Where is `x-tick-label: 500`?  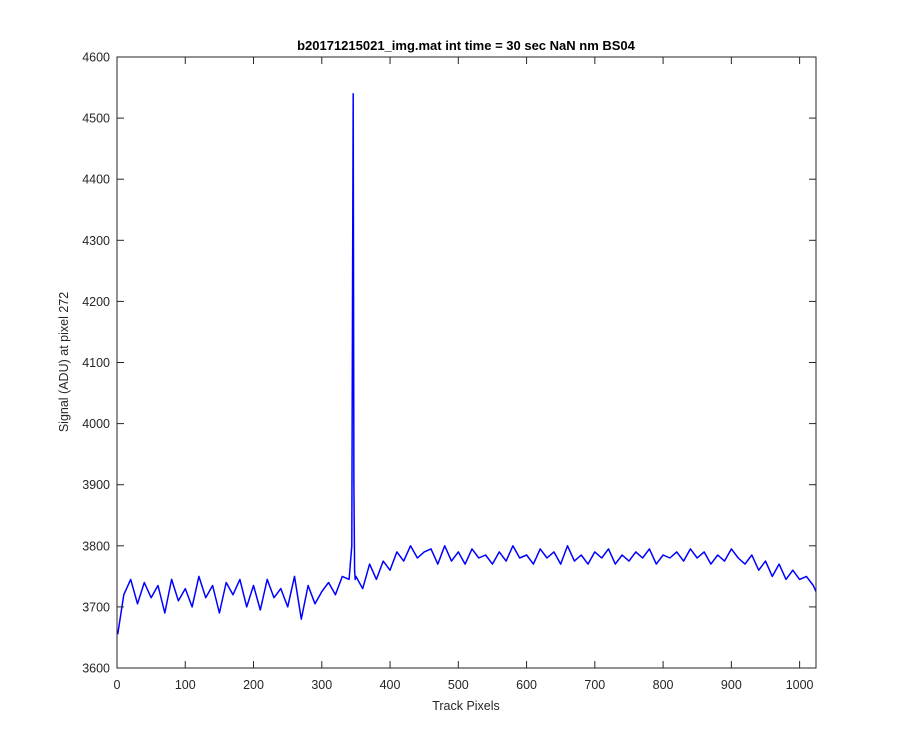
x-tick-label: 500 is located at coordinates (458, 685).